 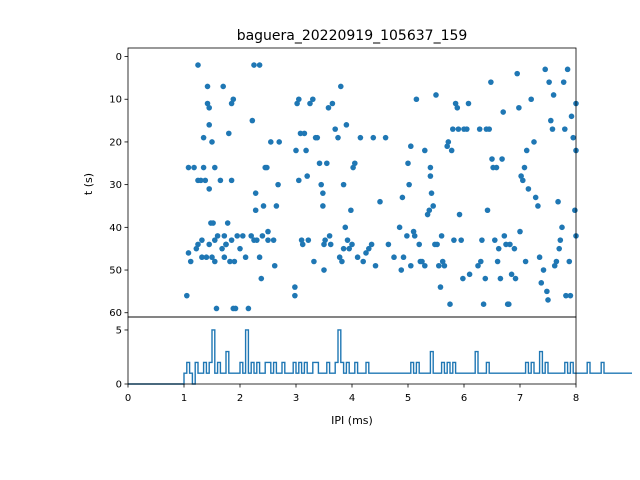 I want to click on bottom-x-tick-label: 4, so click(x=352, y=398).